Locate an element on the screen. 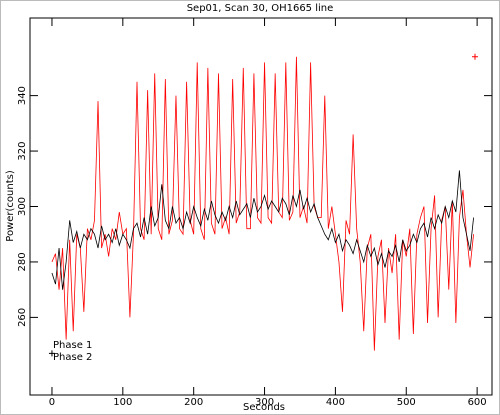 This screenshot has width=500, height=415. y-tick-label: 300 is located at coordinates (22, 206).